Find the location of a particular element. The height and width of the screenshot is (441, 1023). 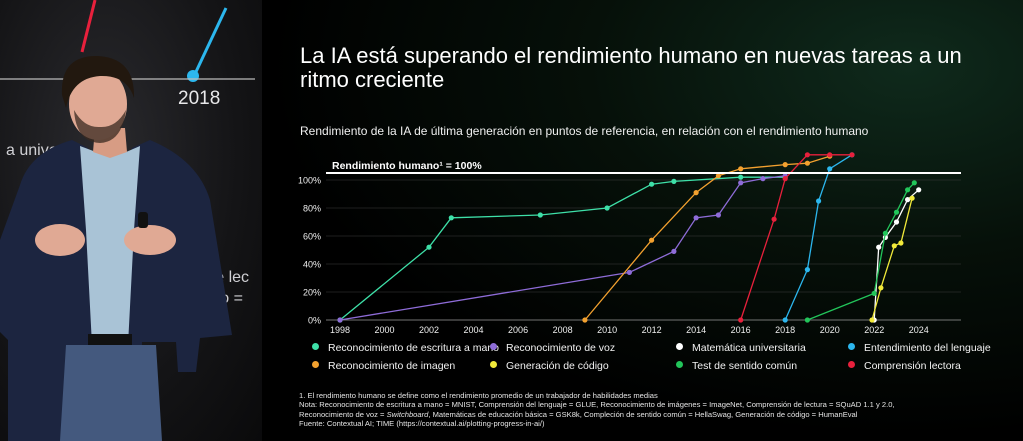

x-tick-label: 2002 is located at coordinates (429, 330).